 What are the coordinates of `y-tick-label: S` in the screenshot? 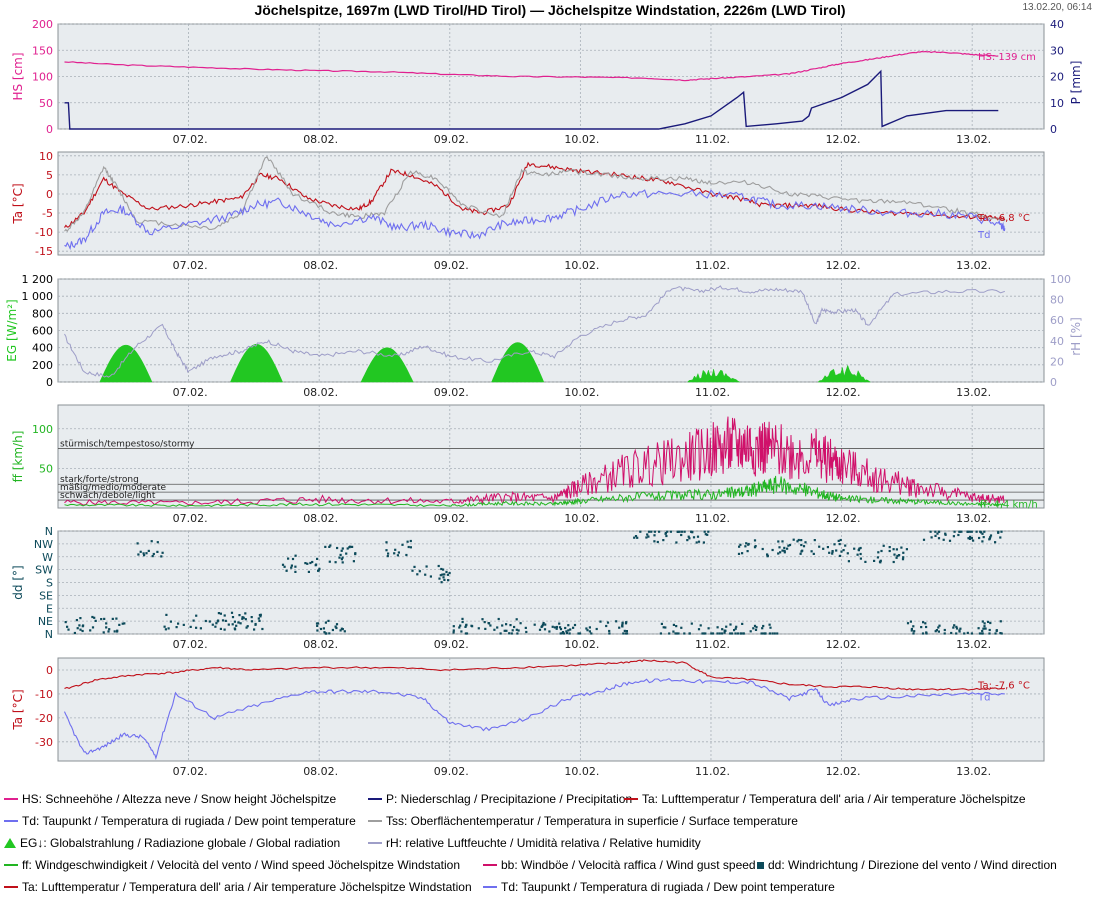 It's located at (49, 583).